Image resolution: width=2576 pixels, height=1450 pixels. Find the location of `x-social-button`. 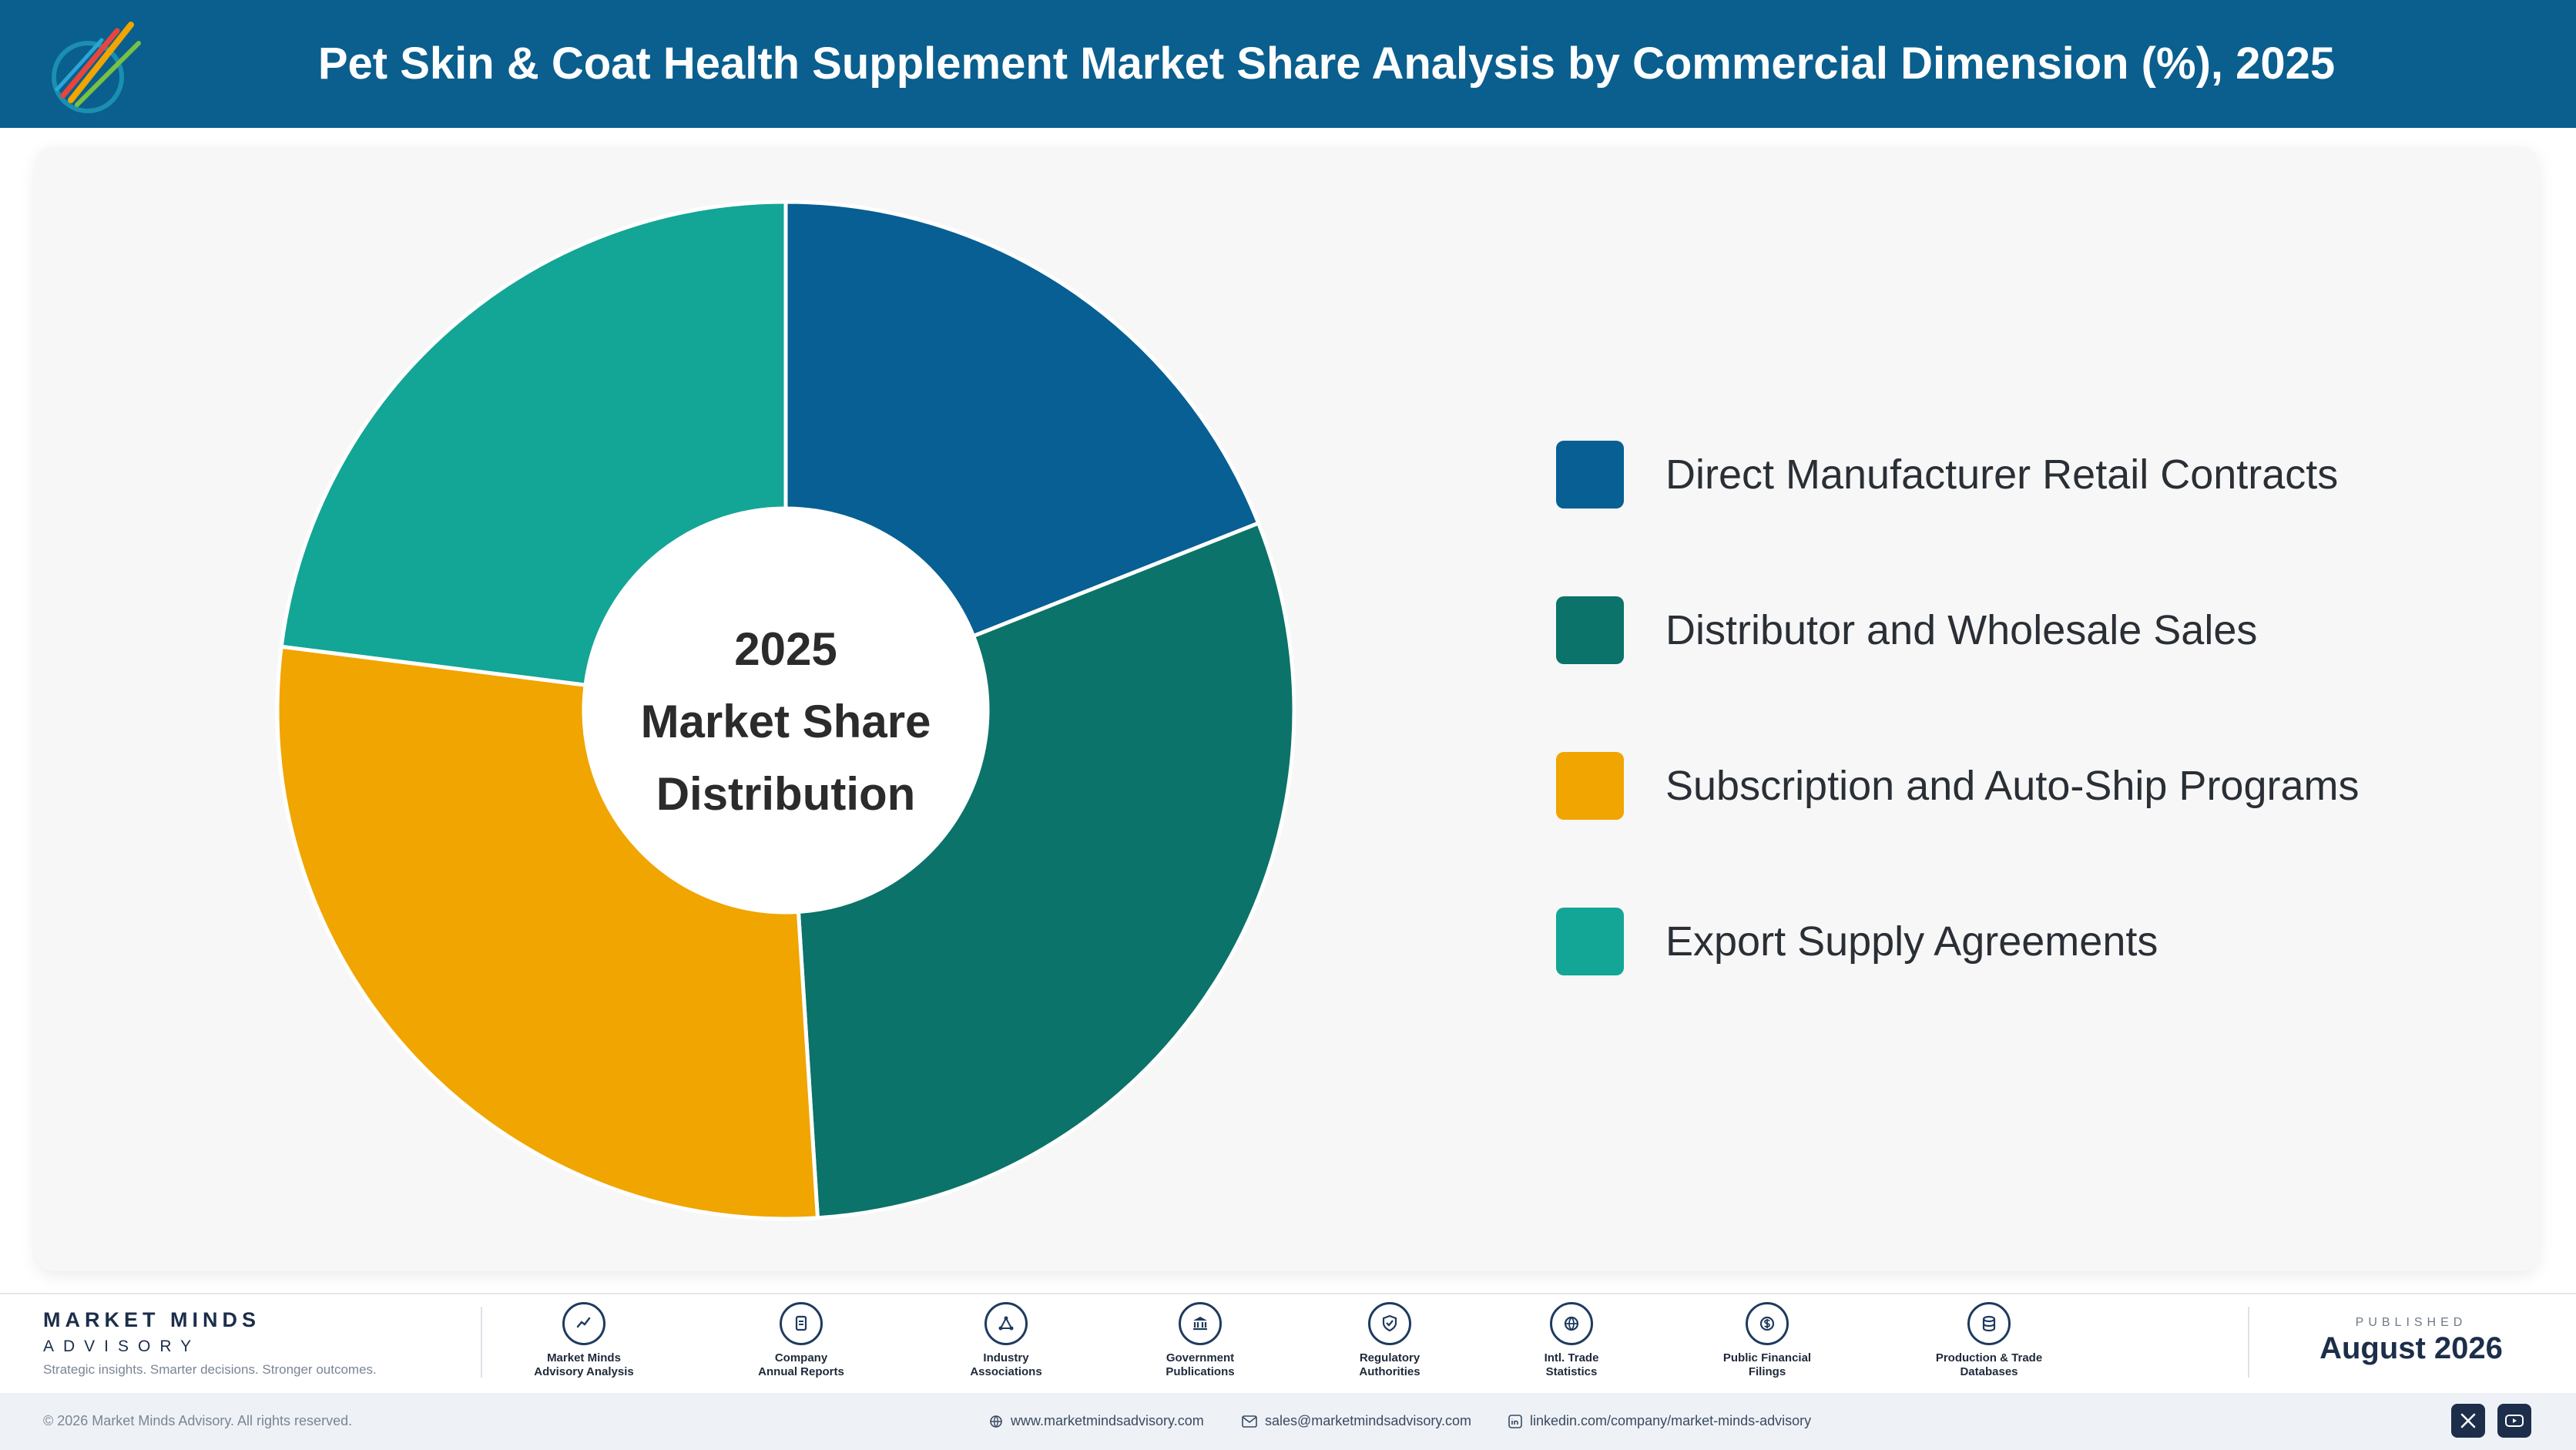

x-social-button is located at coordinates (2468, 1421).